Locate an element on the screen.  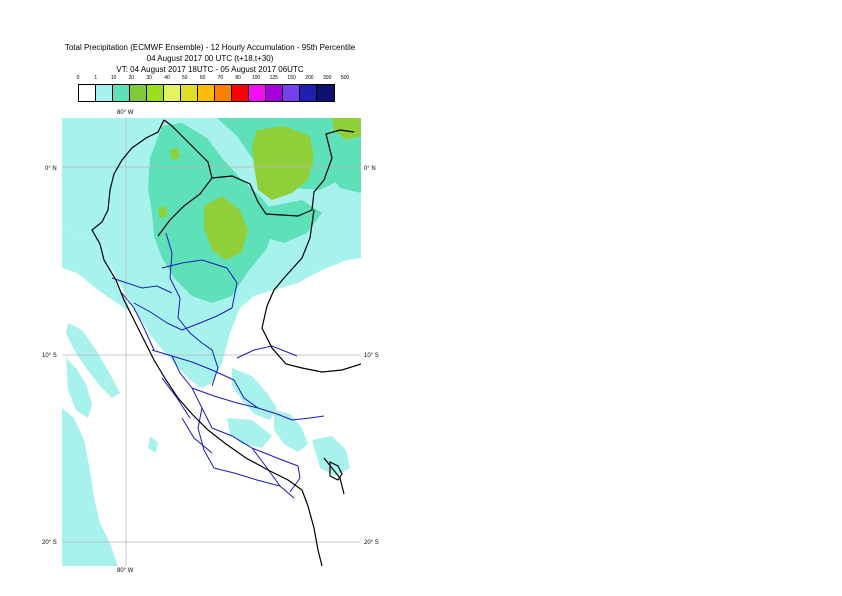
legend-threshold-10: 100 is located at coordinates (256, 78).